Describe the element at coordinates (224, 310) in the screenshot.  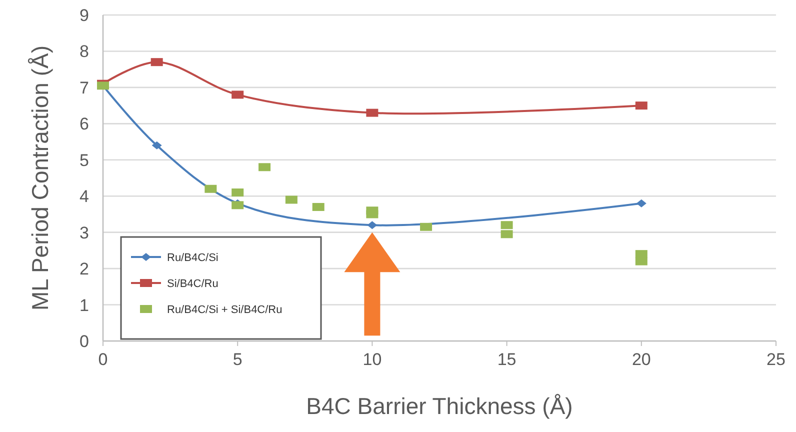
I see `legend-label: Ru/B4C/Si + Si/B4C/Ru` at that location.